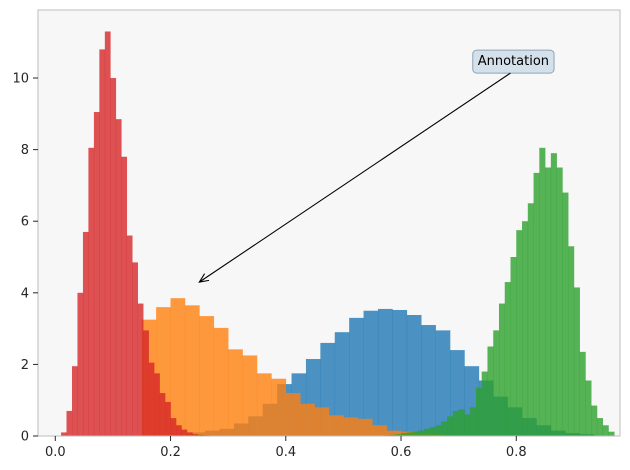 Image resolution: width=630 pixels, height=470 pixels. Describe the element at coordinates (55, 452) in the screenshot. I see `x-tick-label: 0.0` at that location.